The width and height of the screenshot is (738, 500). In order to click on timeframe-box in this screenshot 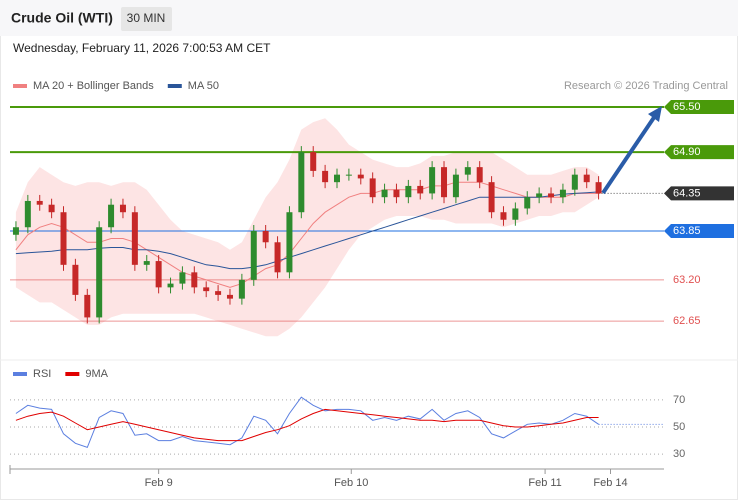, I will do `click(146, 19)`.